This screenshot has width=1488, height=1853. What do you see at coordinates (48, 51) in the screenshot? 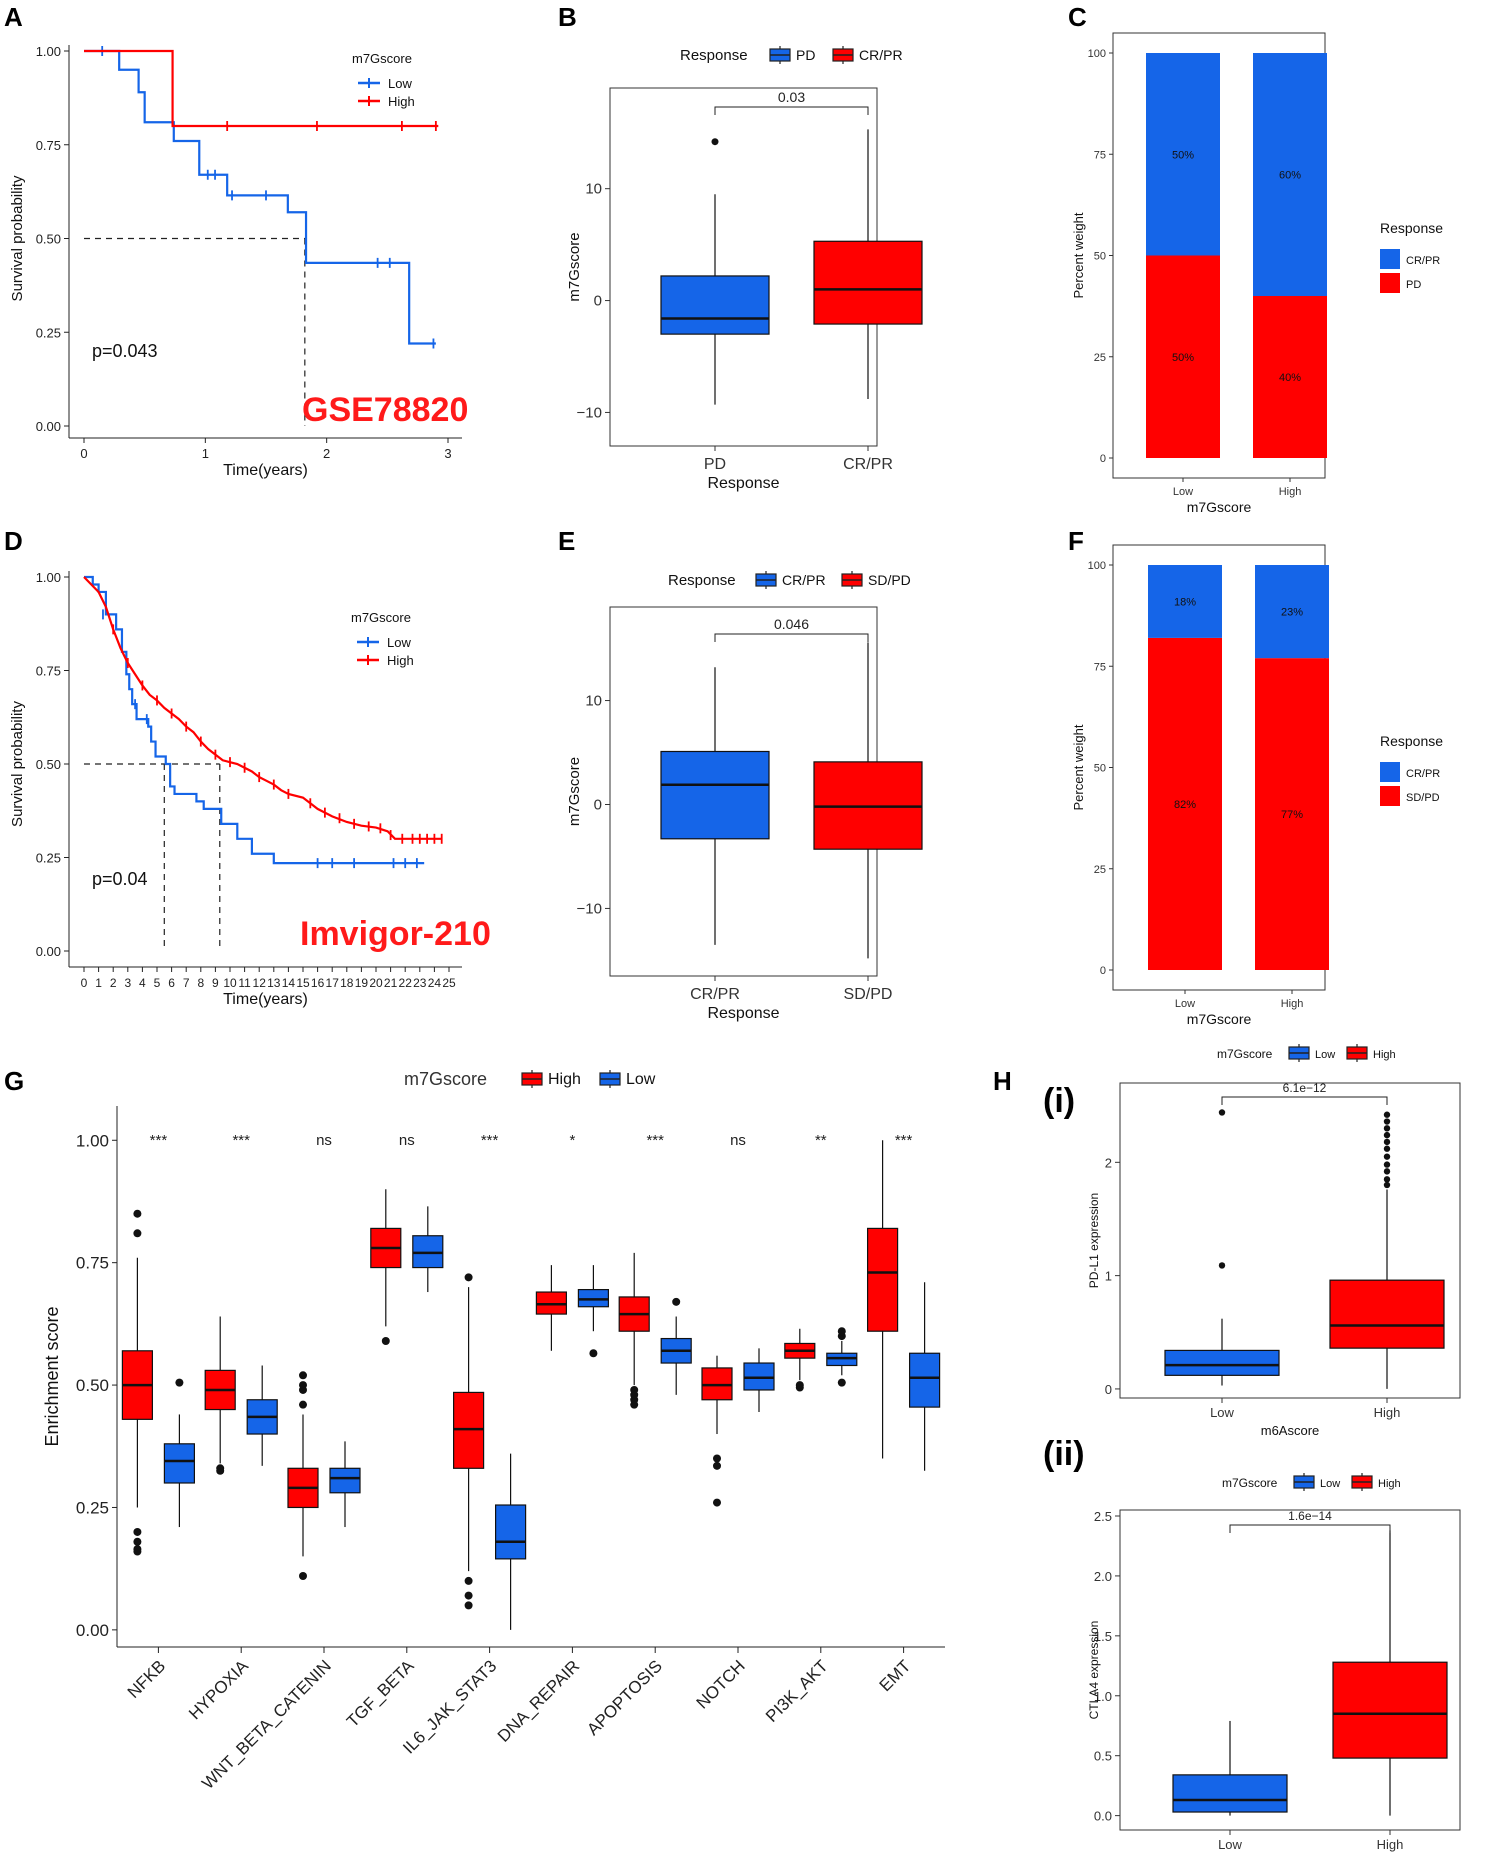
I see `y-tick-label: 1.00` at bounding box center [48, 51].